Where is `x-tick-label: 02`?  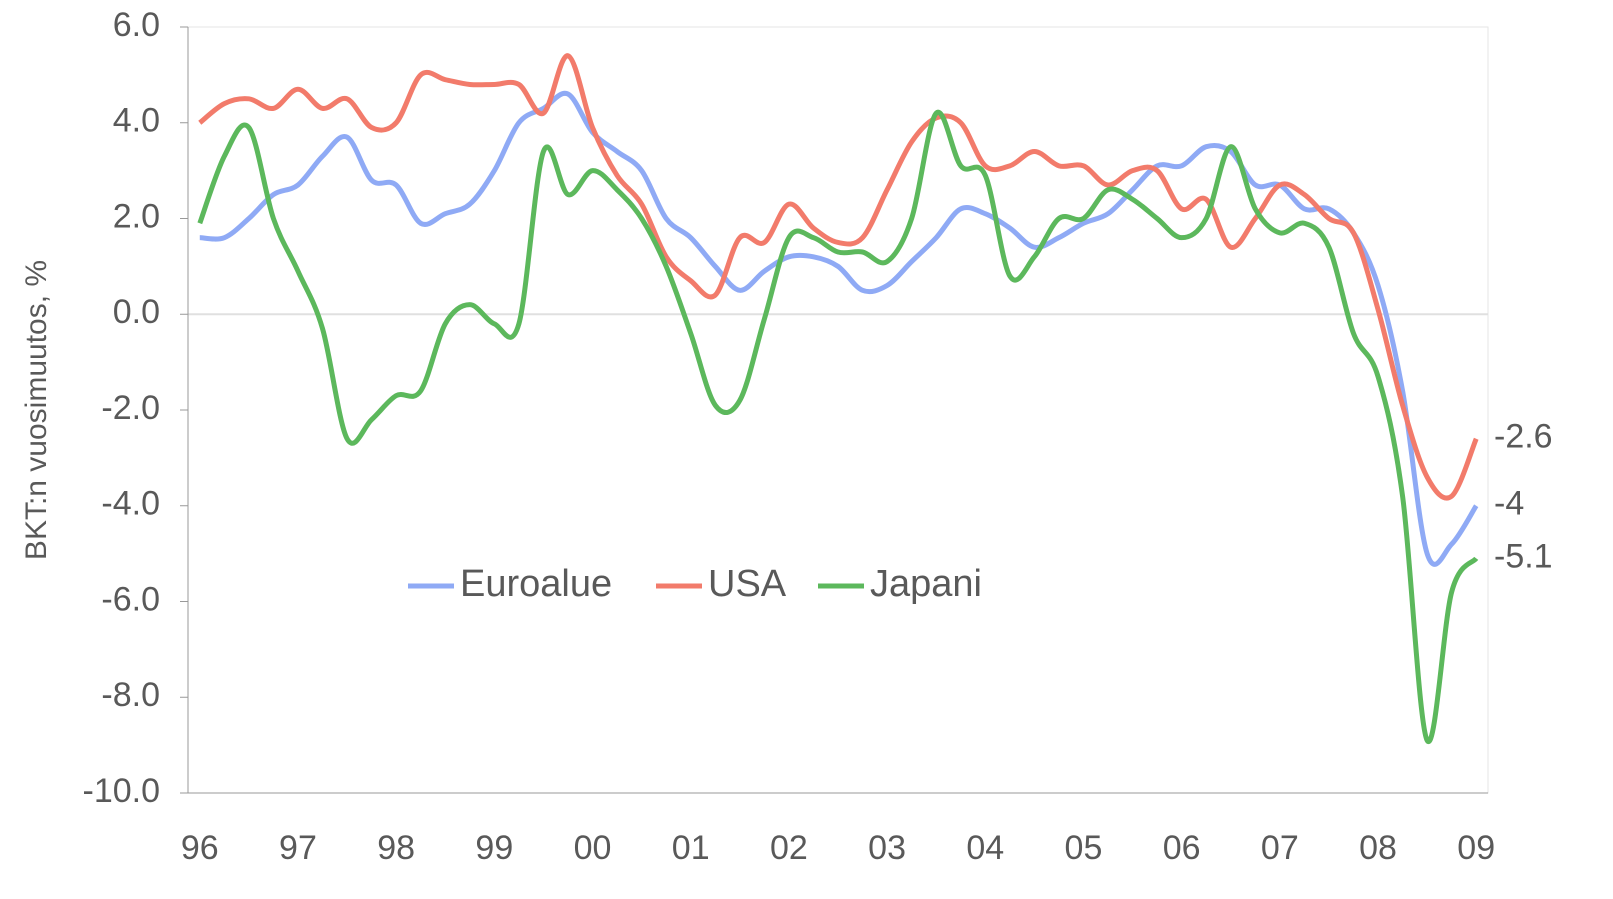 x-tick-label: 02 is located at coordinates (789, 848).